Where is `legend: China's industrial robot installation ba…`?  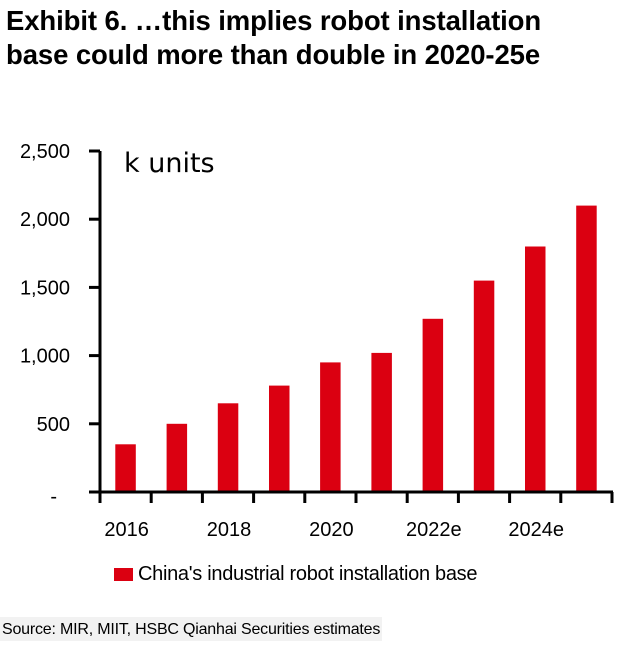 legend: China's industrial robot installation ba… is located at coordinates (296, 574).